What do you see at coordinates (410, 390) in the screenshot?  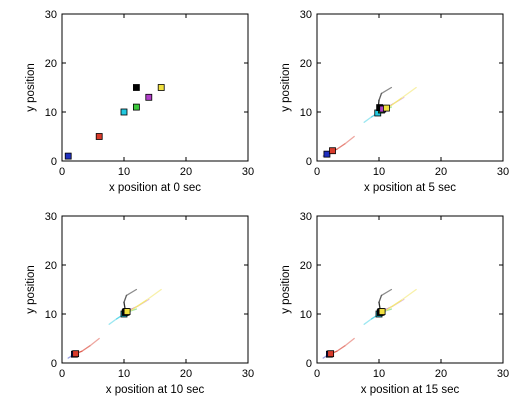 I see `x-axis-label: x position at 15 sec` at bounding box center [410, 390].